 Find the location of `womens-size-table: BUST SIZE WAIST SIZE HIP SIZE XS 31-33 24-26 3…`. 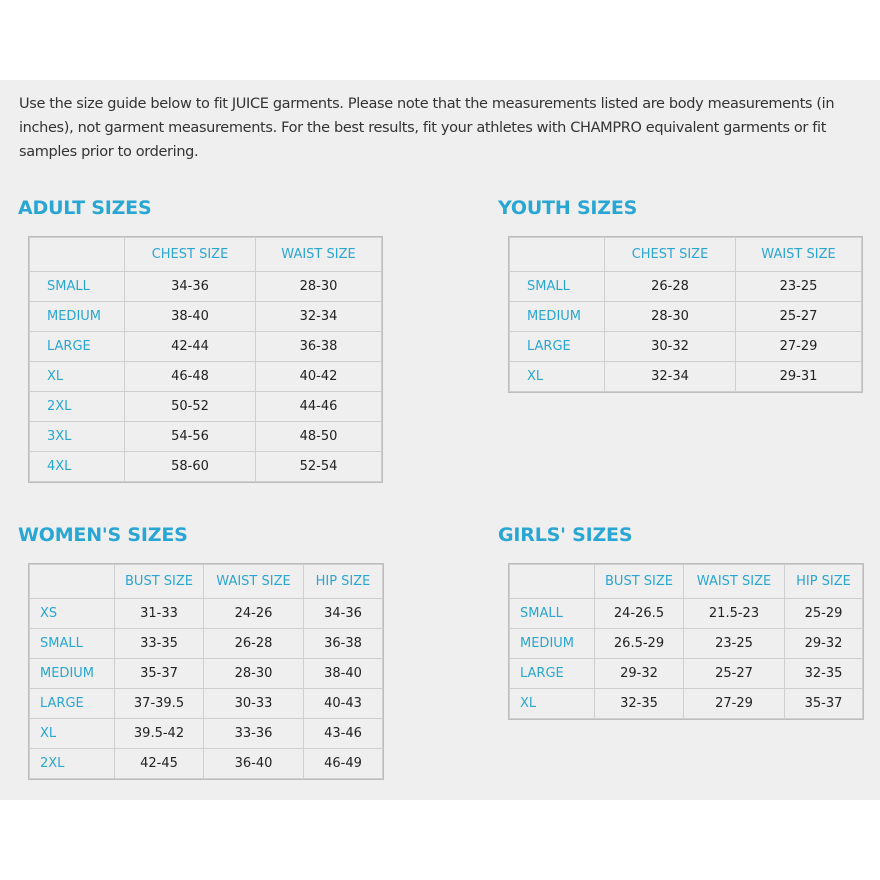

womens-size-table: BUST SIZE WAIST SIZE HIP SIZE XS 31-33 24-26 3… is located at coordinates (206, 671).